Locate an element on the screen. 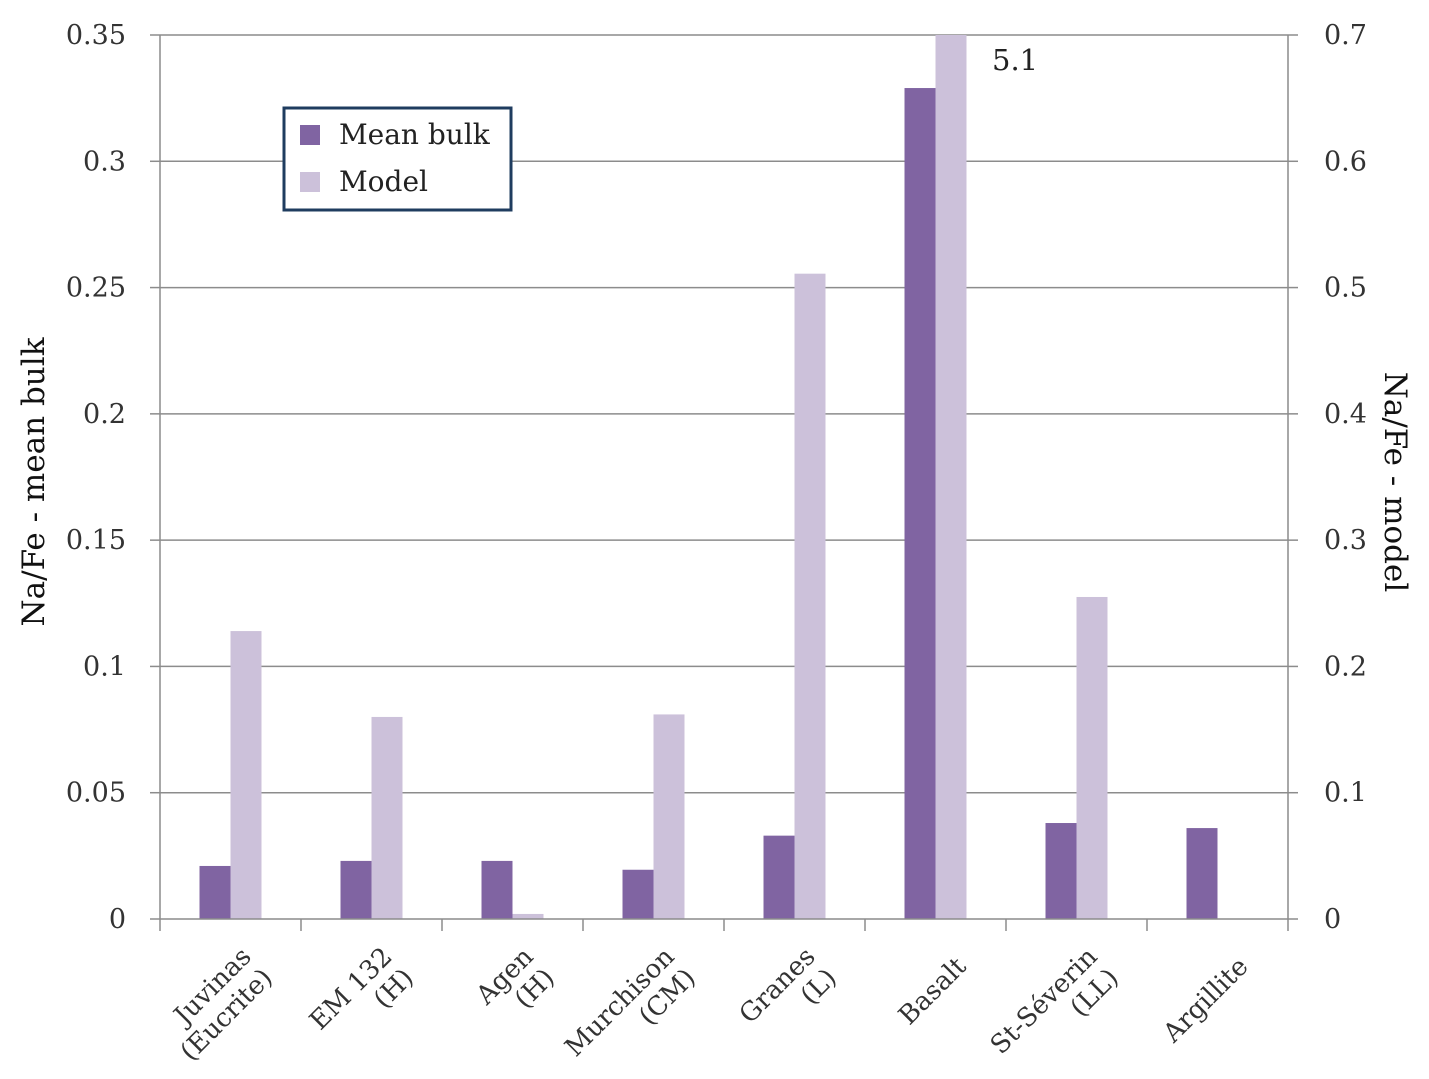  y-axis-title-right: Na/Fe - model is located at coordinates (1395, 482).